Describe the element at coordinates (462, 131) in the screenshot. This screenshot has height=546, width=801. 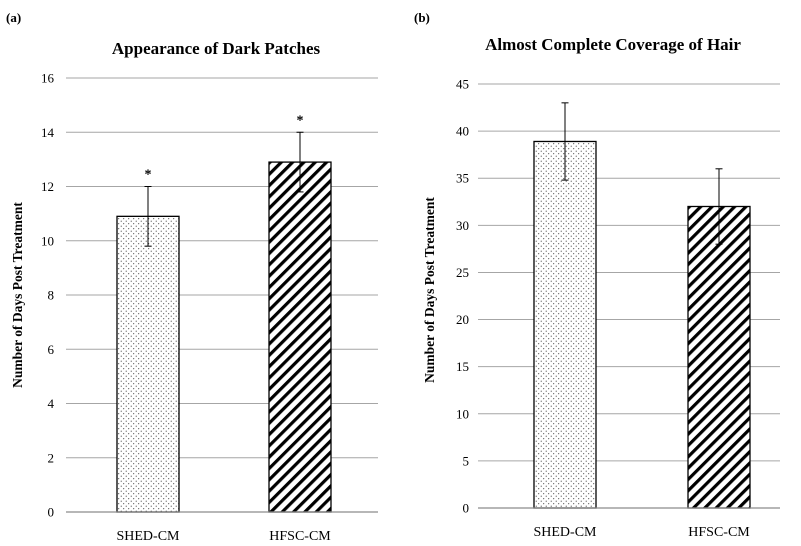
I see `y-tick-label: 40` at that location.